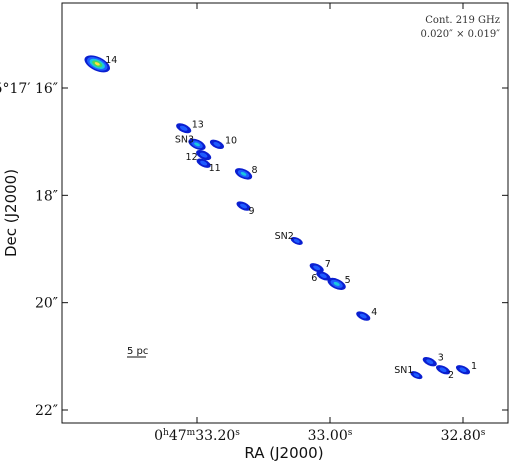 The image size is (520, 466). I want to click on source-label-1: 1, so click(474, 366).